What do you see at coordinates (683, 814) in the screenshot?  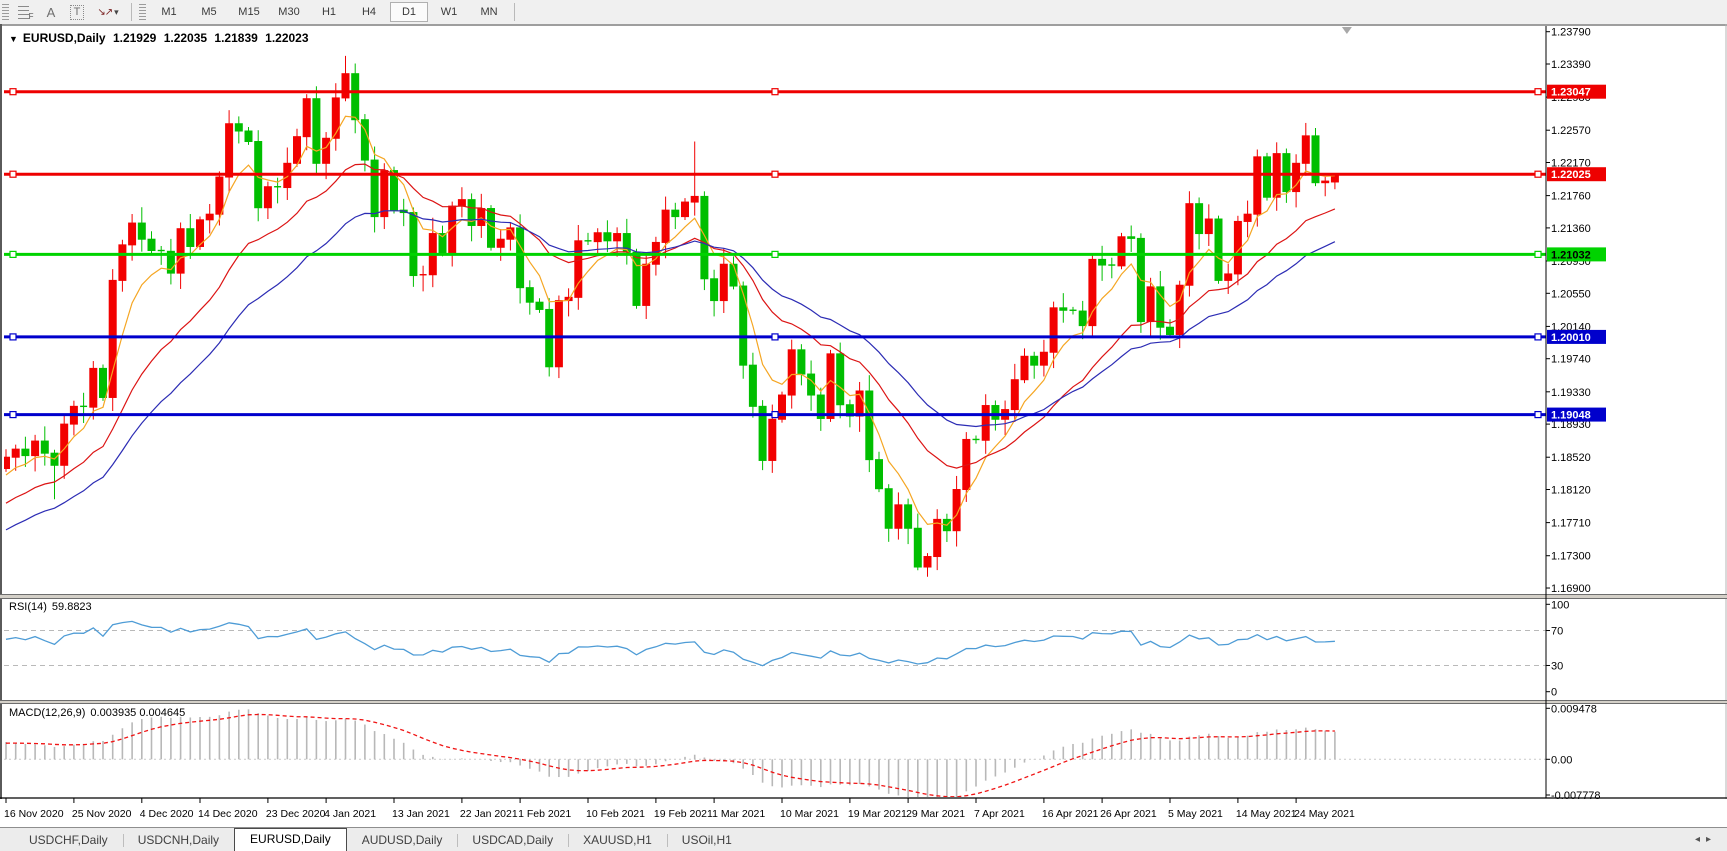 I see `date-label: 19 Feb 2021` at bounding box center [683, 814].